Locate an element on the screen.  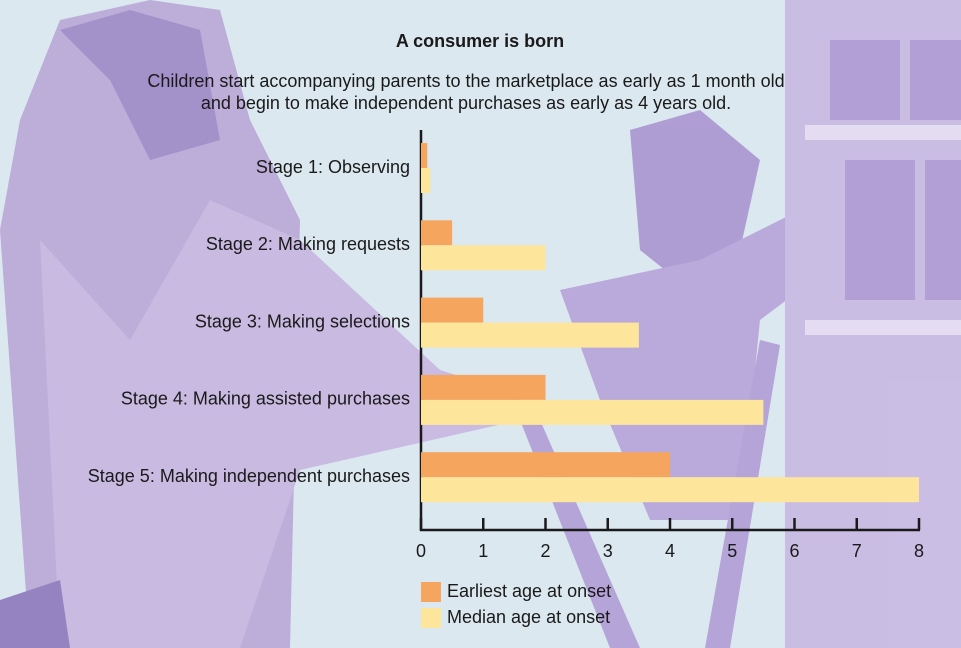
x-tick-label: 1 is located at coordinates (483, 551).